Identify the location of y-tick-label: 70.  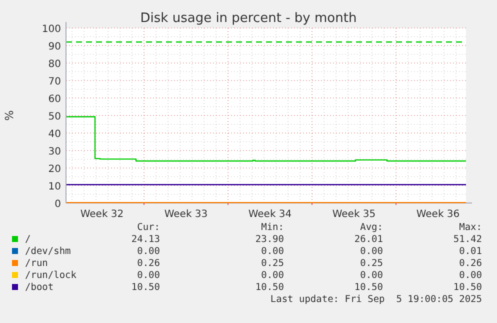
(54, 82).